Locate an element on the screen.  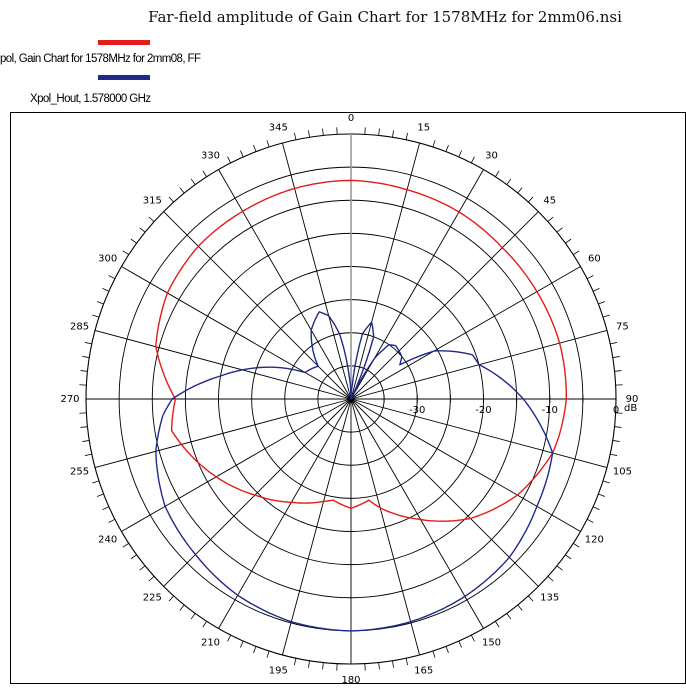
angle-tick-label: 315 is located at coordinates (152, 200).